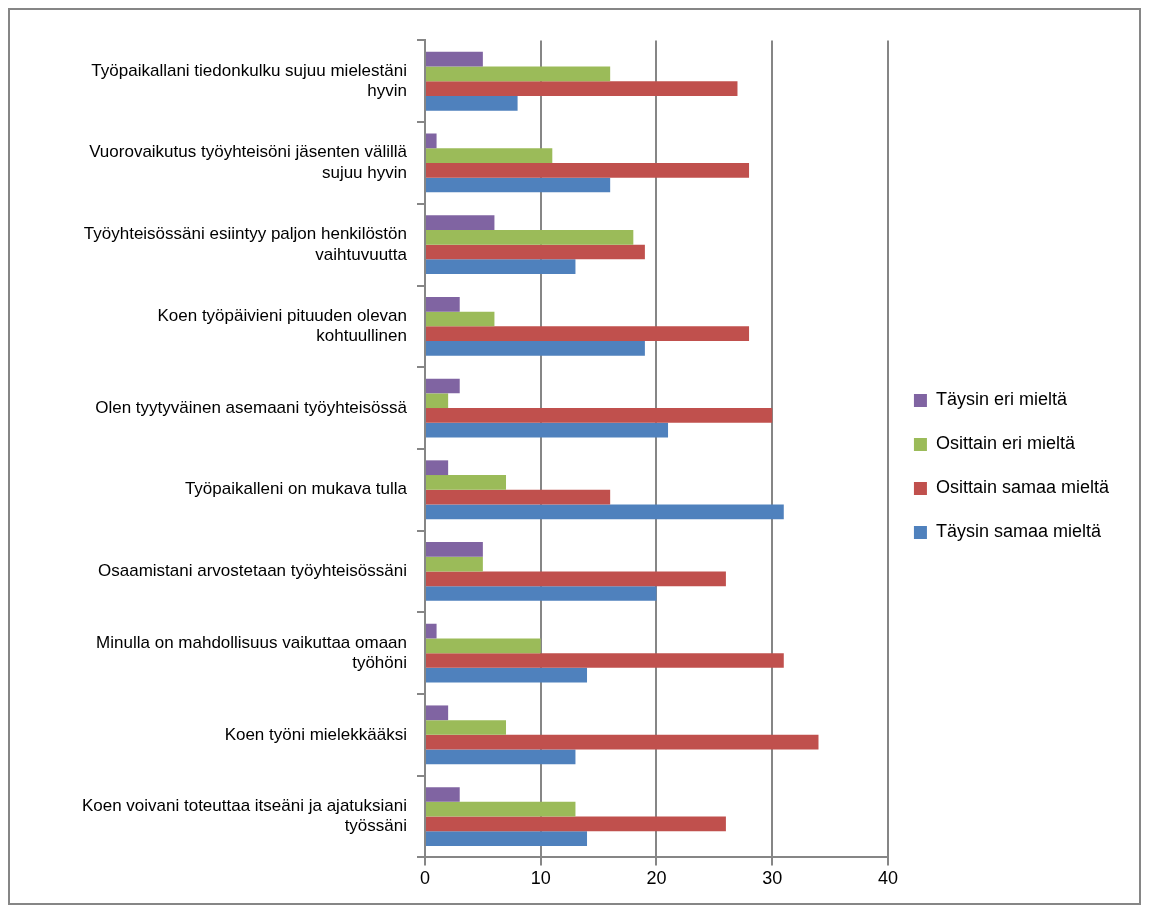 This screenshot has height=915, width=1149. What do you see at coordinates (1005, 443) in the screenshot?
I see `legend-label: Osittain eri mieltä` at bounding box center [1005, 443].